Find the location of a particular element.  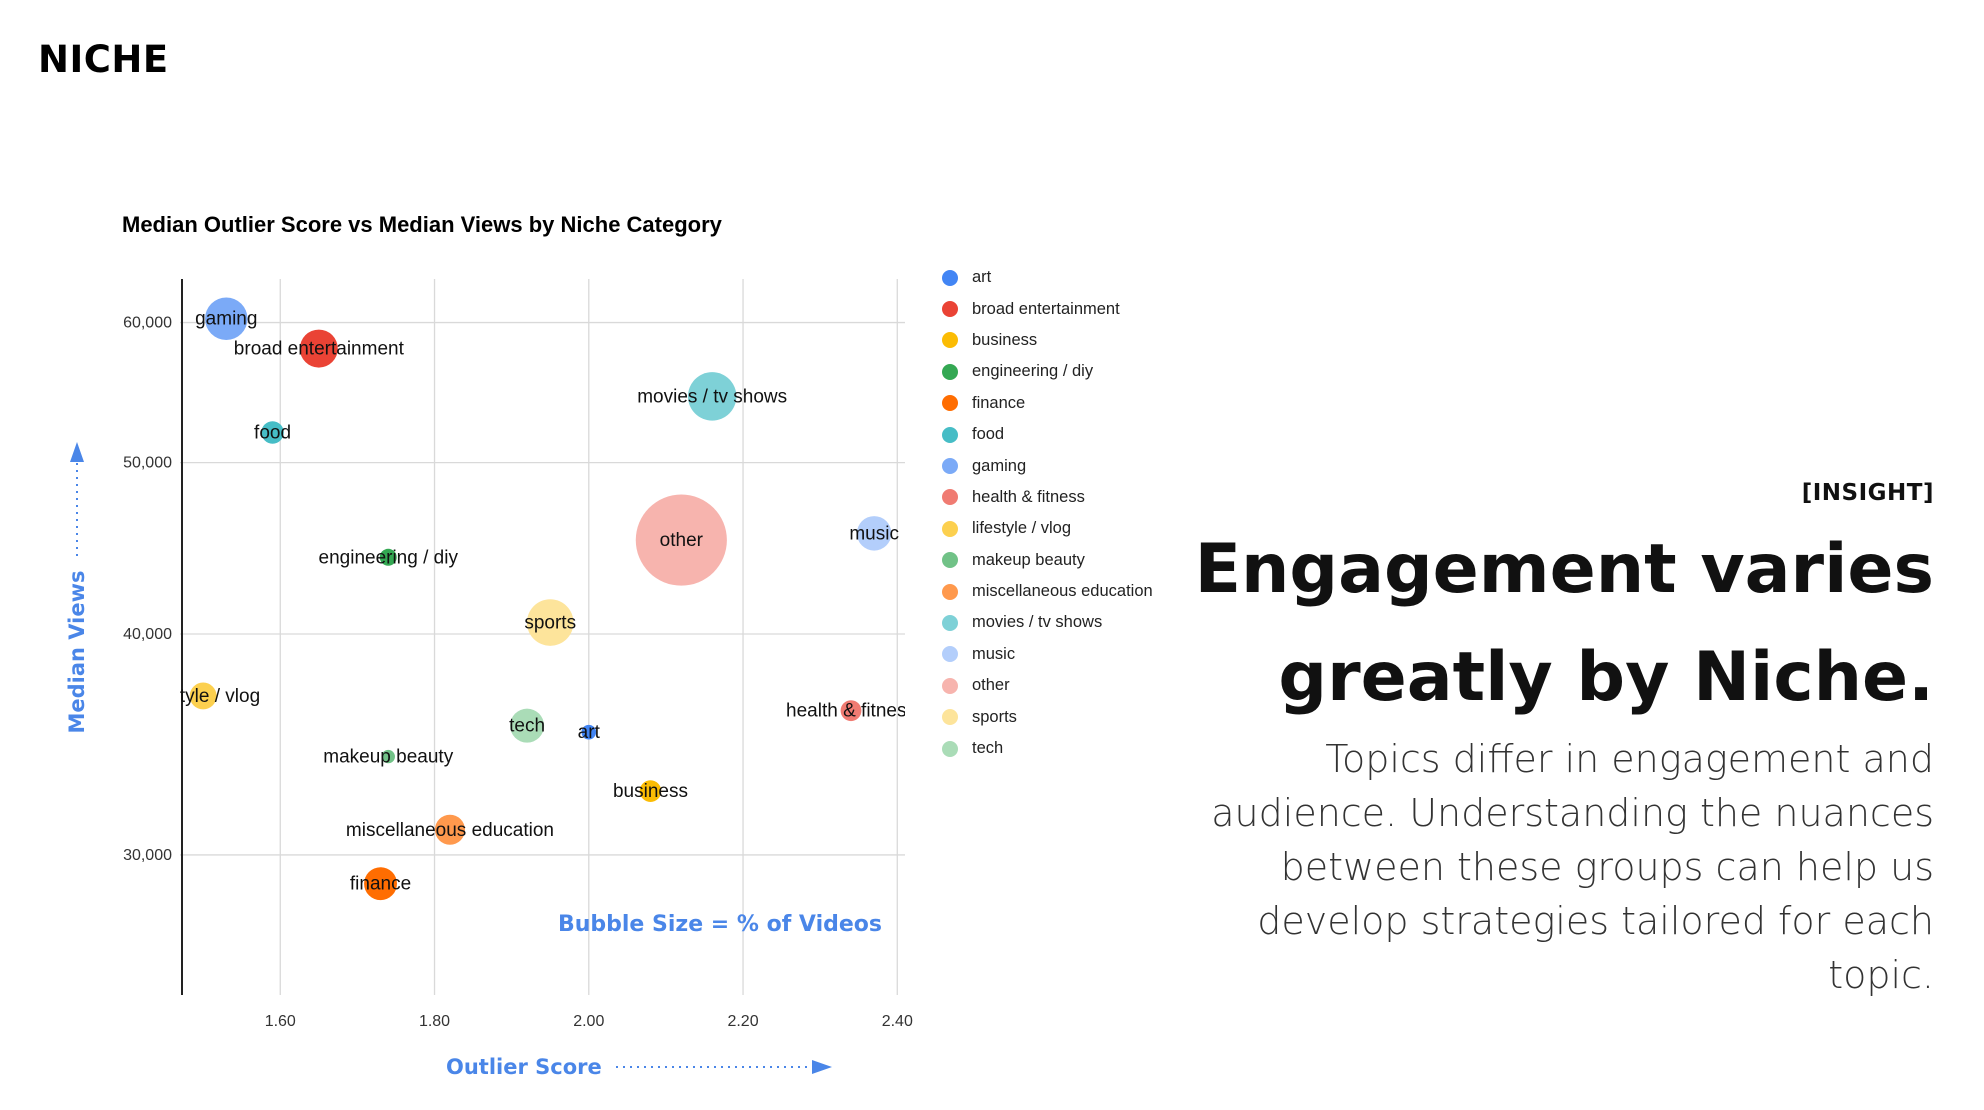

legend-label: miscellaneous education is located at coordinates (1062, 591).